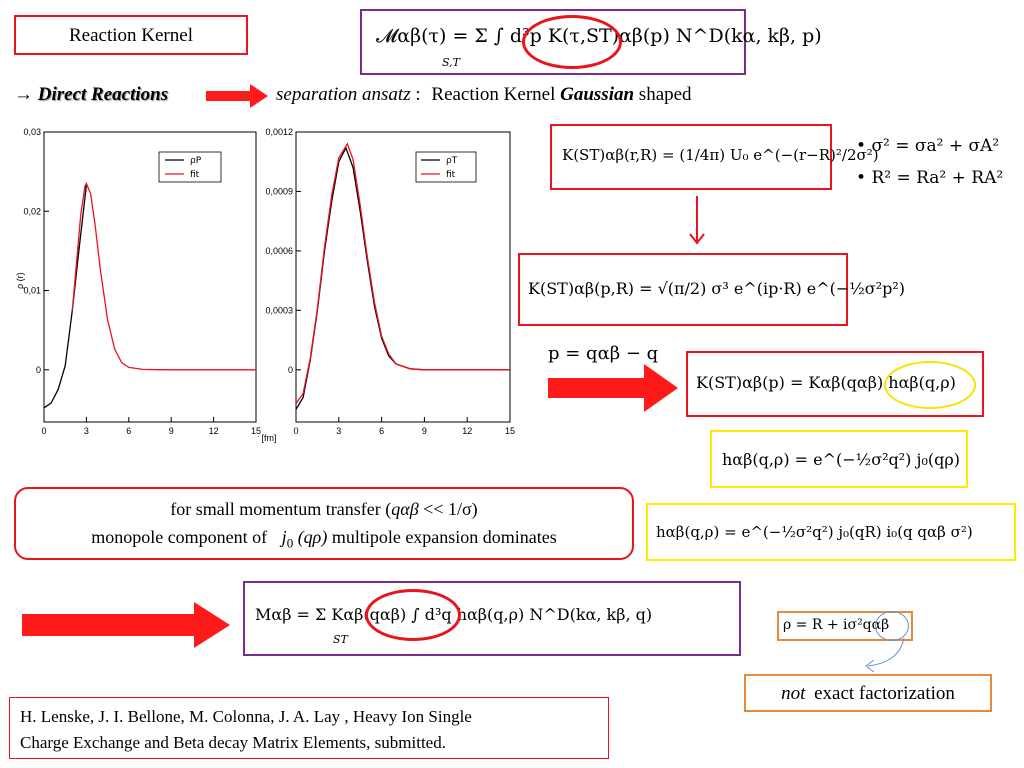 Image resolution: width=1024 pixels, height=768 pixels. What do you see at coordinates (338, 431) in the screenshot?
I see `c2-xtick-label: 3` at bounding box center [338, 431].